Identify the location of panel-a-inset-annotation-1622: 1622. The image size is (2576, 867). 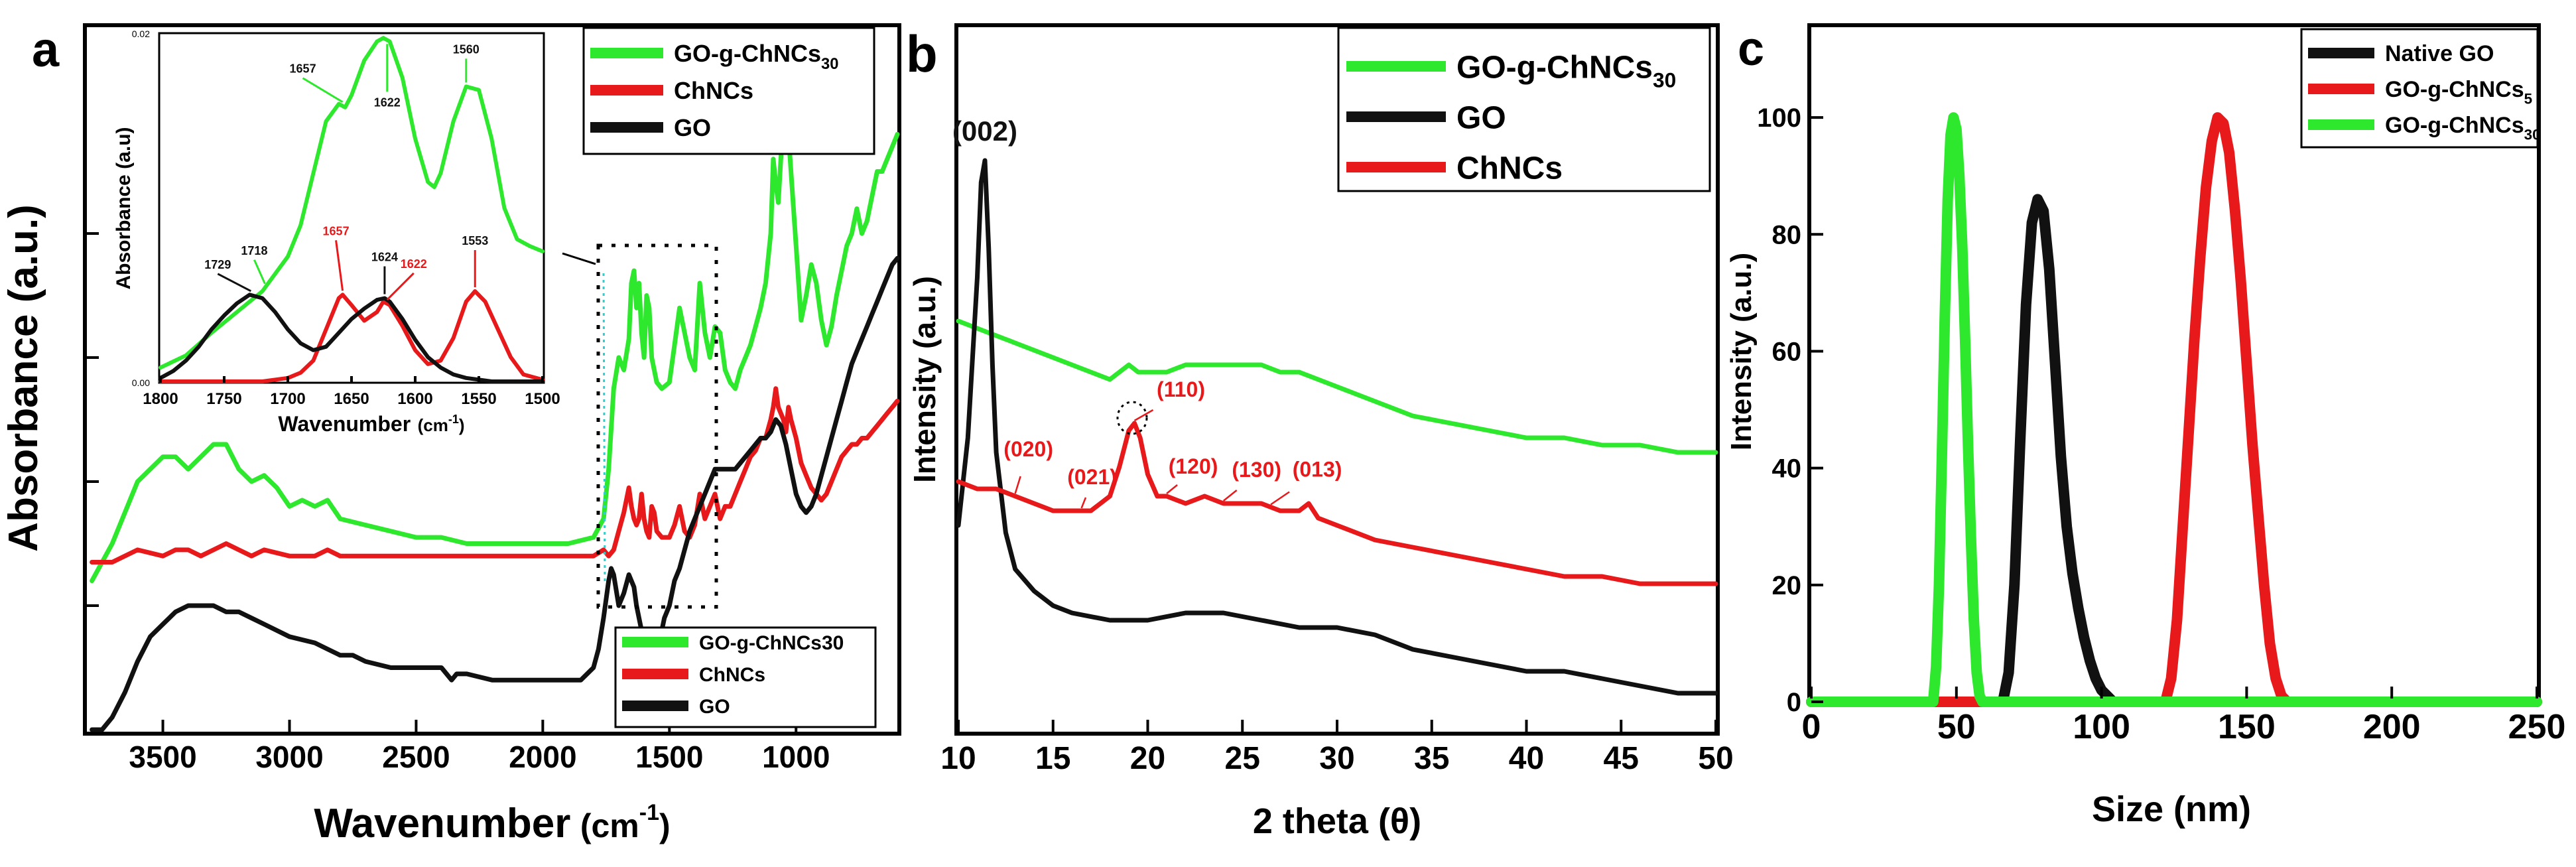
(388, 102).